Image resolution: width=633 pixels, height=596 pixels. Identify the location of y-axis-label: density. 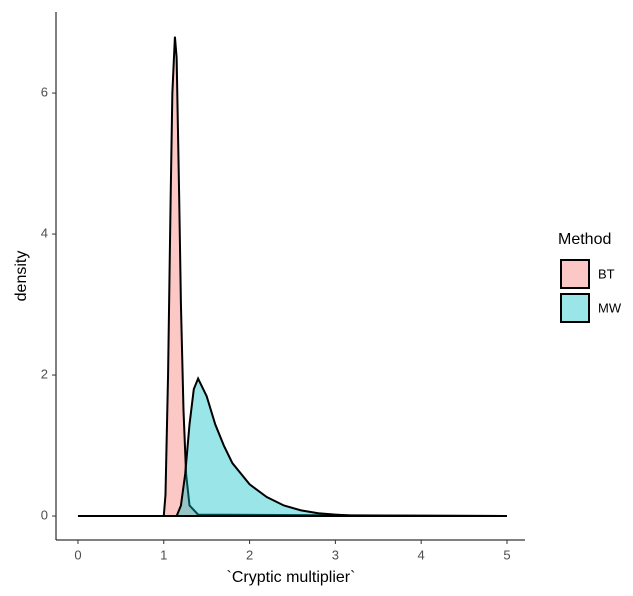
(21, 276).